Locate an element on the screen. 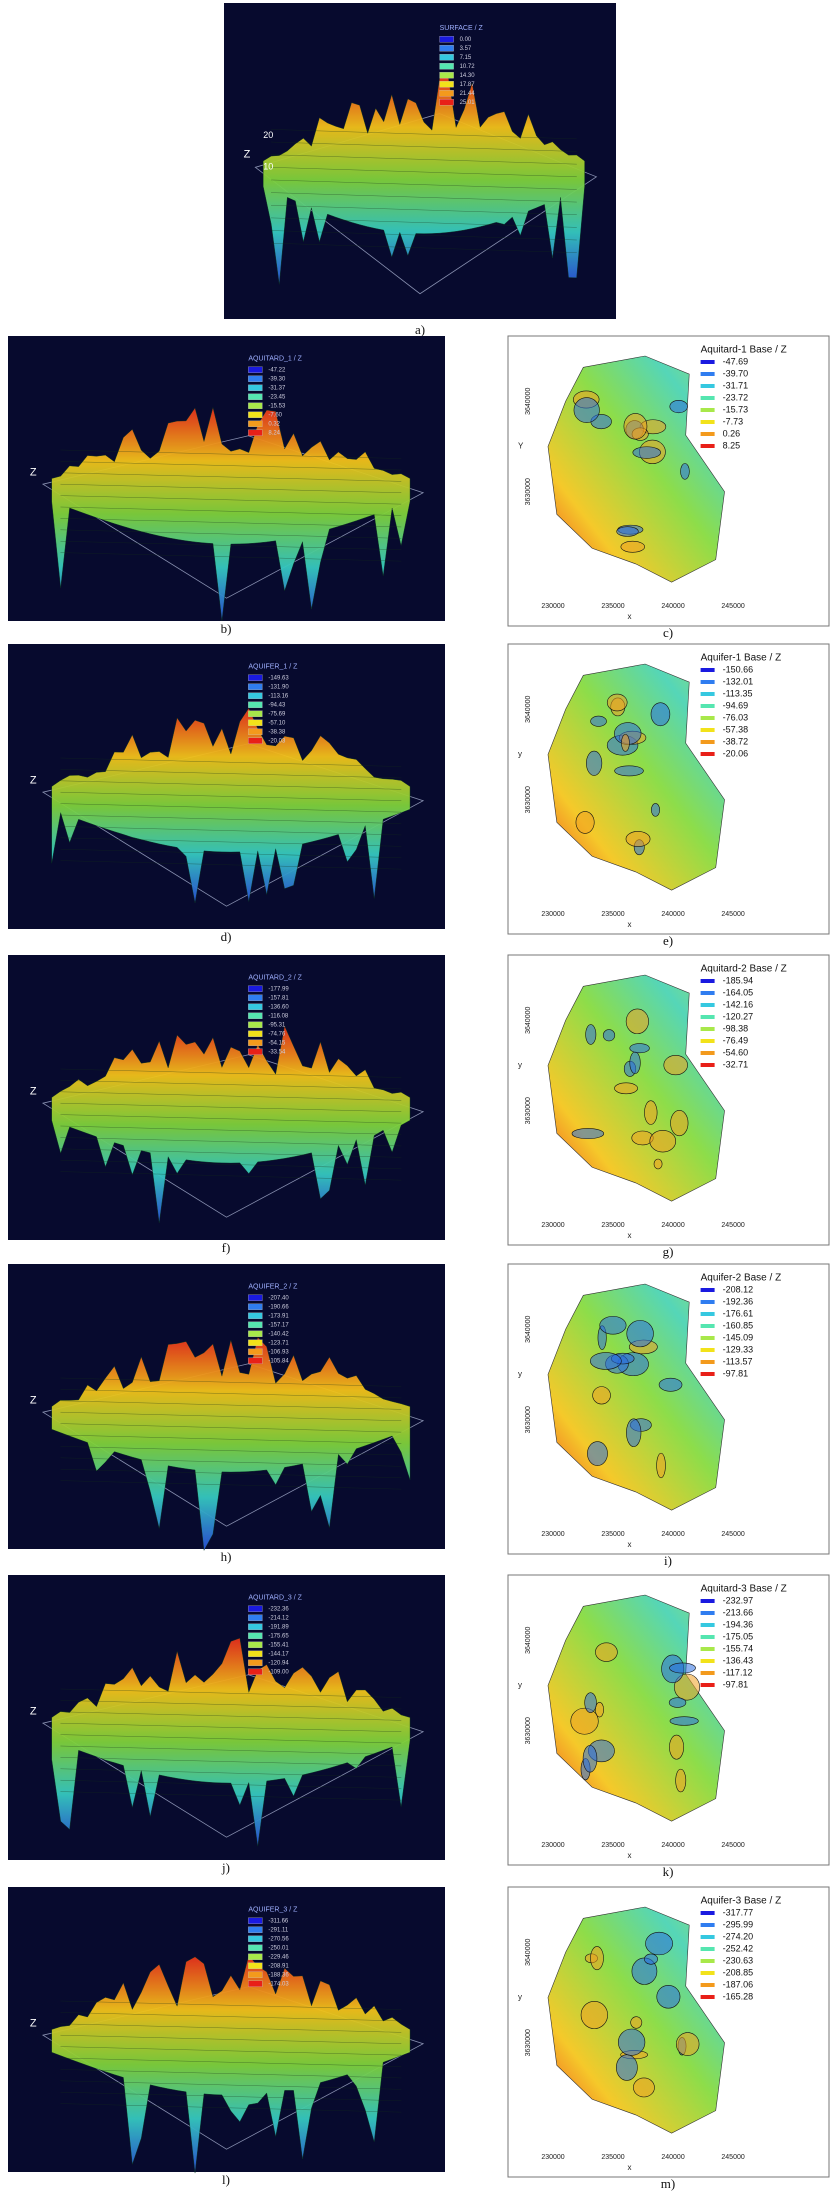 The image size is (840, 2197). legend-title: Aquitard-3 Base / Z is located at coordinates (744, 1589).